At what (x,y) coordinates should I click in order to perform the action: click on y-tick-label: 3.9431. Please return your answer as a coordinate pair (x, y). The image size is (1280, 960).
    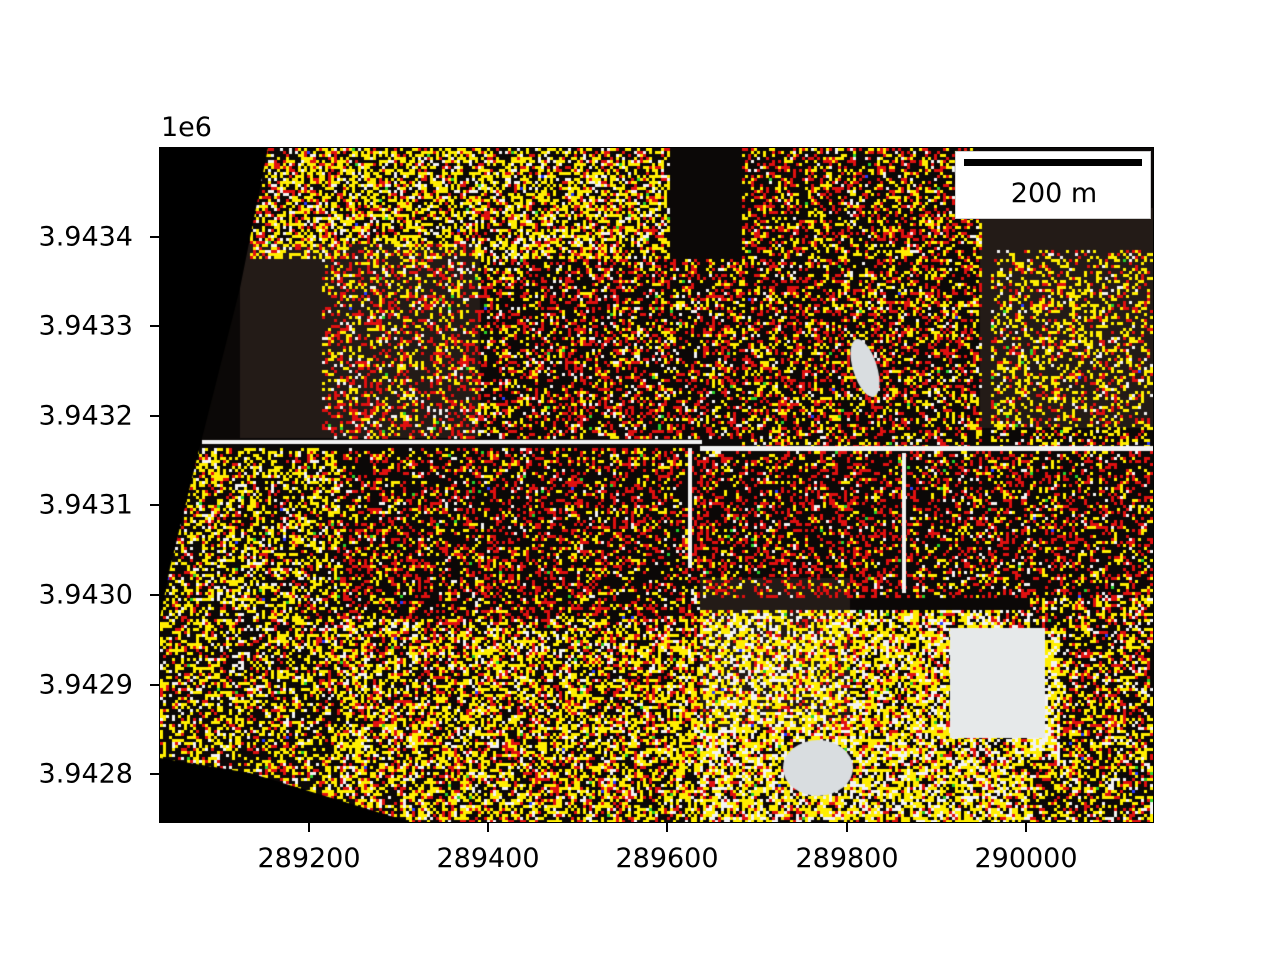
    Looking at the image, I should click on (85, 505).